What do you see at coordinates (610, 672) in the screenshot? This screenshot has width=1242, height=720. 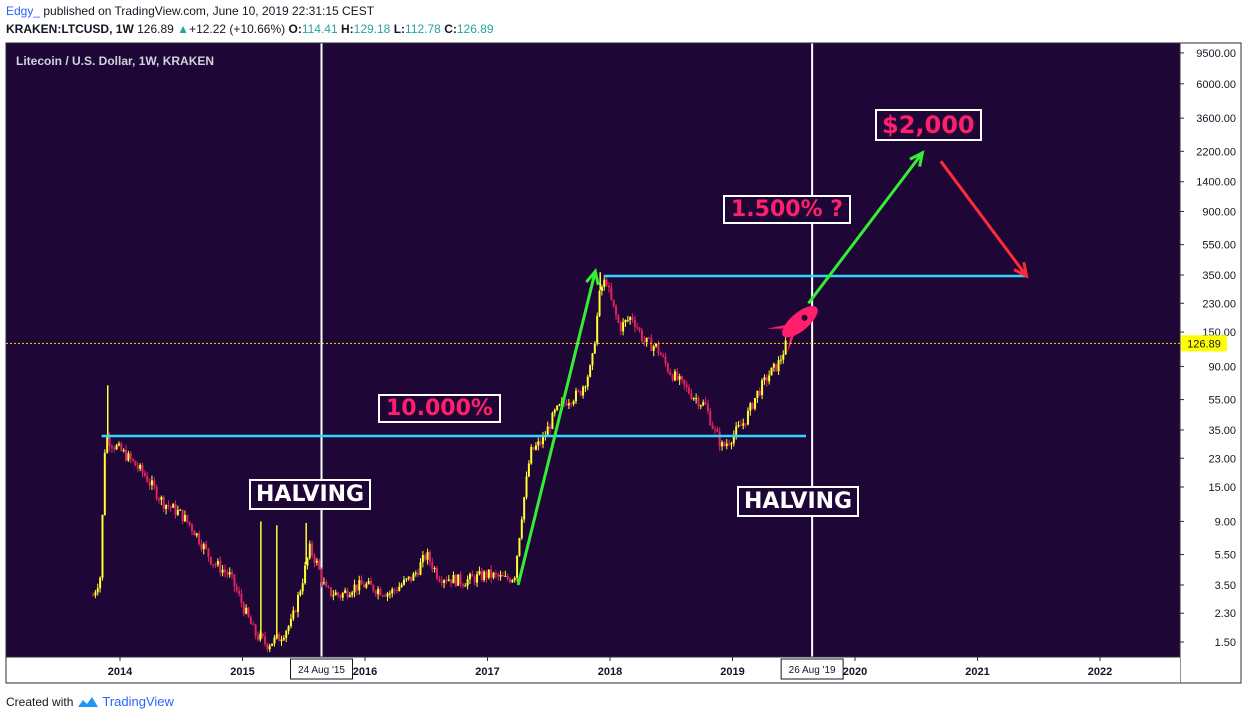 I see `x-tick-label: 2018` at bounding box center [610, 672].